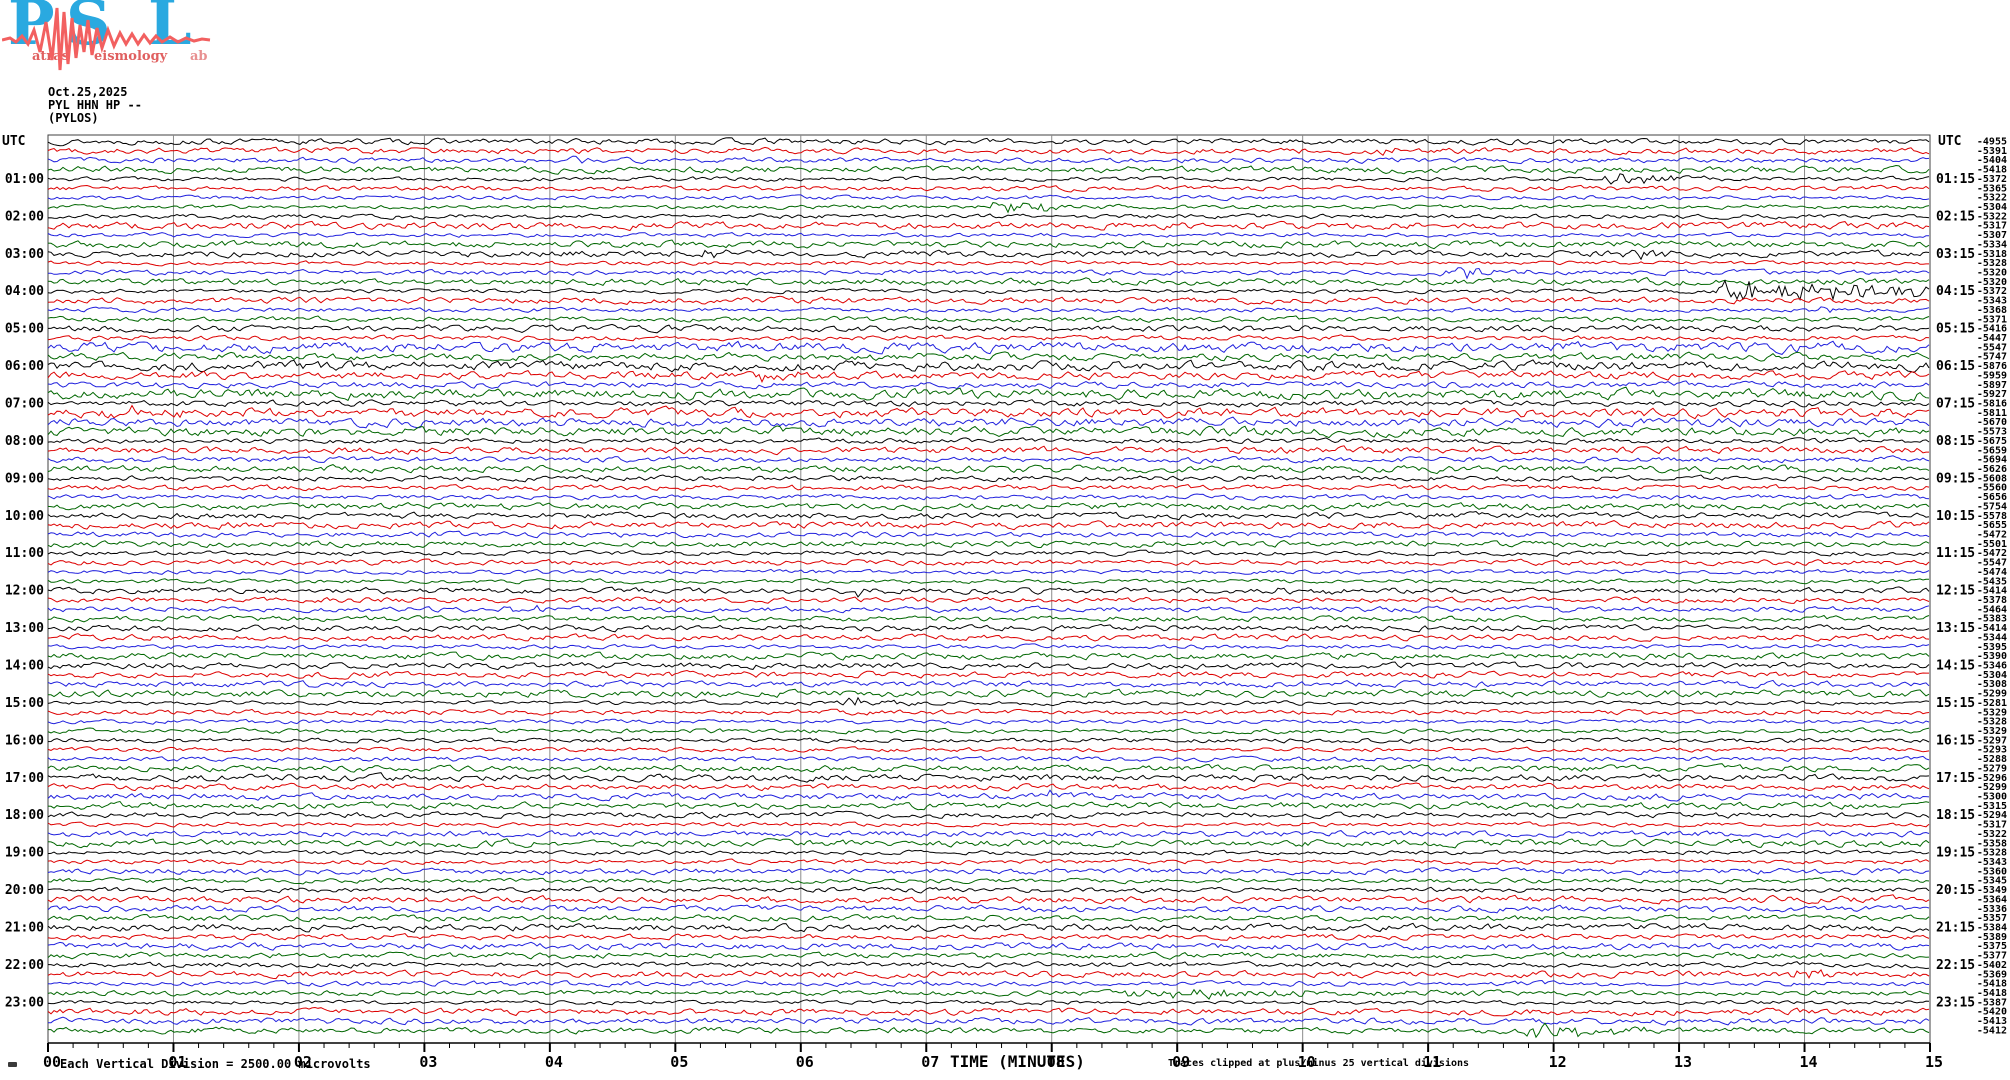 This screenshot has height=1080, width=2010. Describe the element at coordinates (52, 1062) in the screenshot. I see `x-tick-label: 00` at that location.